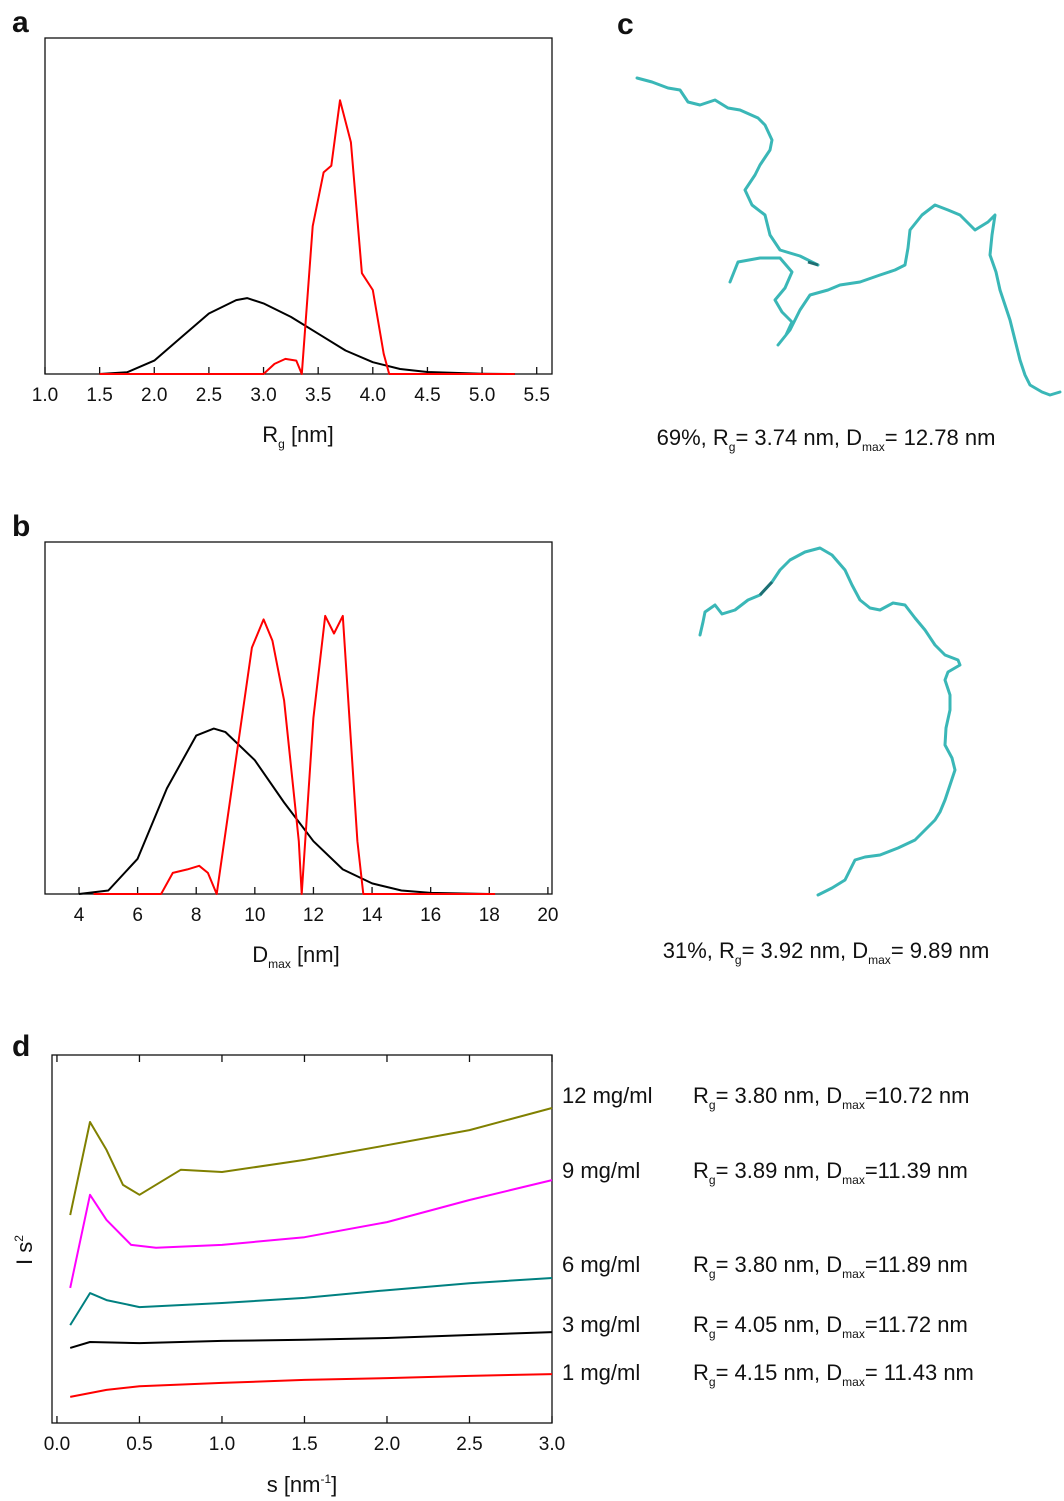  What do you see at coordinates (805, 950) in the screenshot?
I see `text-part: = 3.92 nm, D` at bounding box center [805, 950].